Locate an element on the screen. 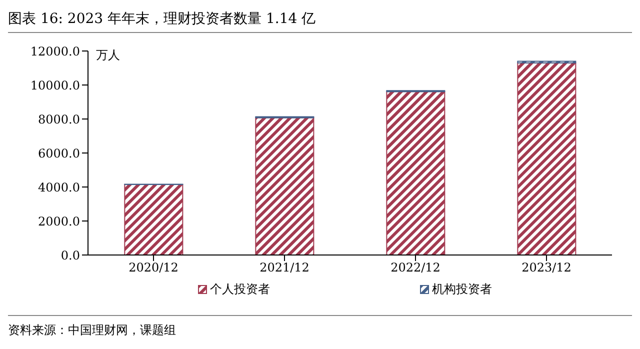 The height and width of the screenshot is (349, 640). y-tick-label: 4000.0 is located at coordinates (59, 187).